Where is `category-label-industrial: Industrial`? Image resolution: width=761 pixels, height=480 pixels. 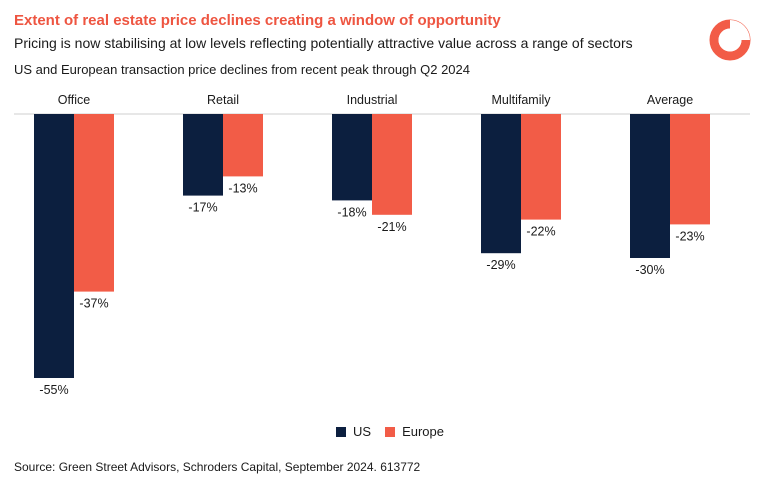
category-label-industrial: Industrial is located at coordinates (372, 100).